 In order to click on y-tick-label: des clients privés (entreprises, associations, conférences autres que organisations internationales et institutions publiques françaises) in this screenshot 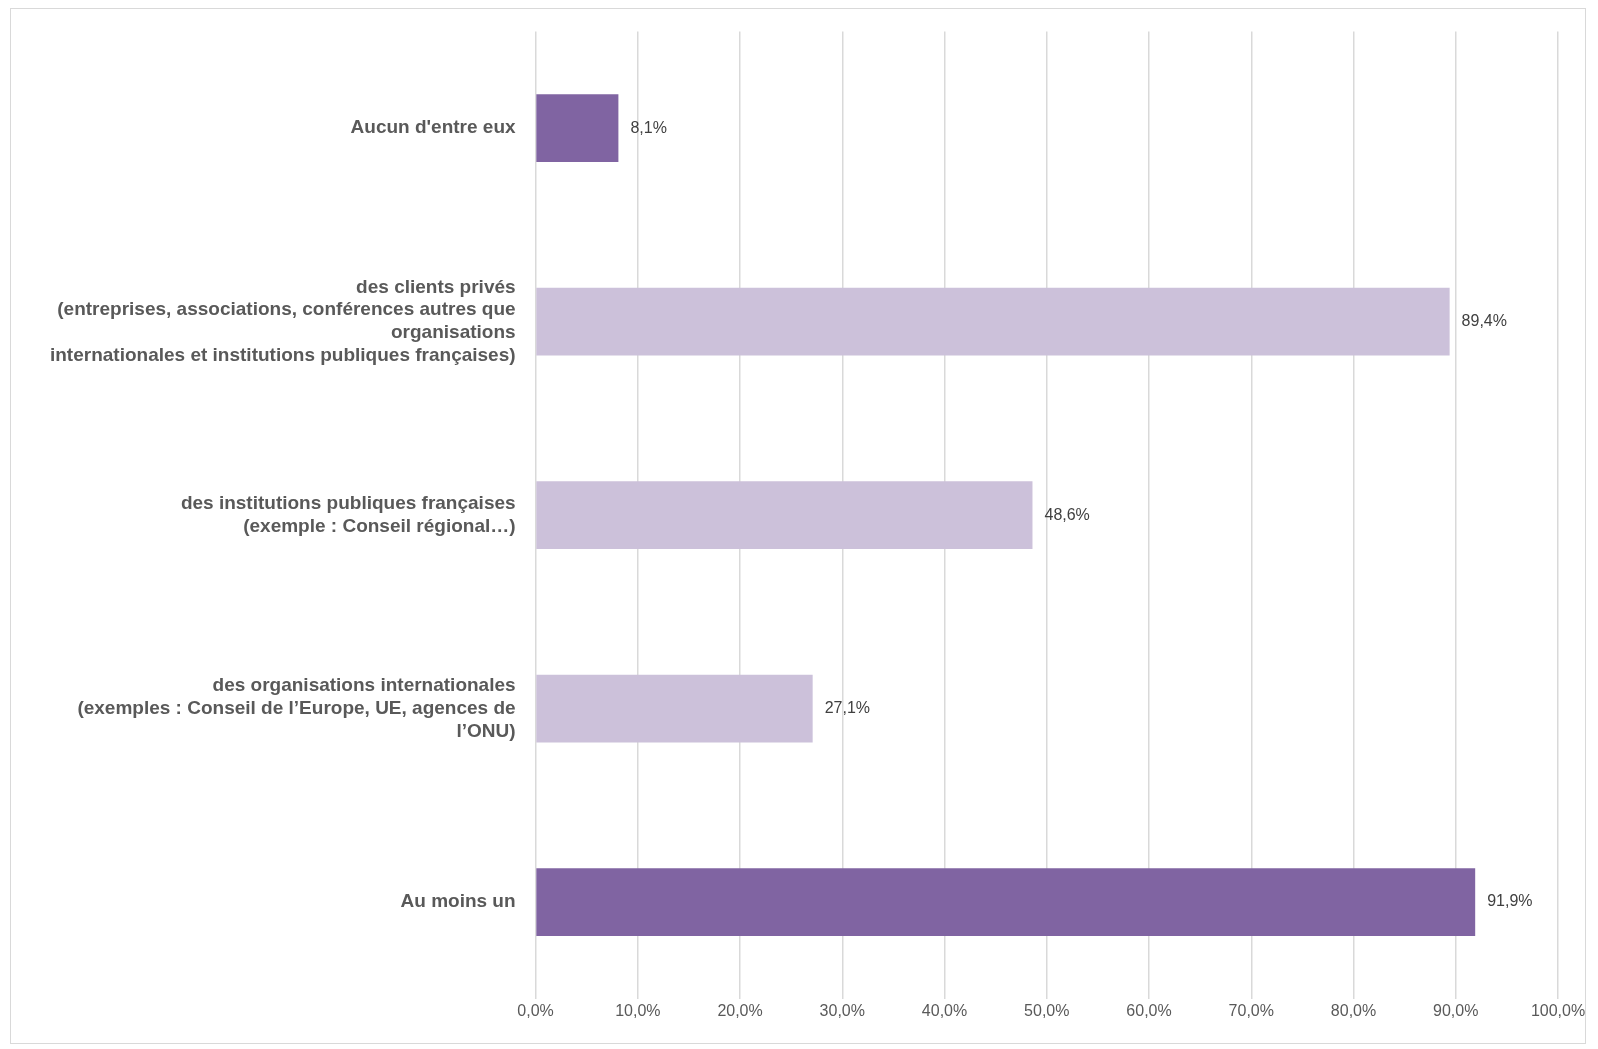, I will do `click(282, 320)`.